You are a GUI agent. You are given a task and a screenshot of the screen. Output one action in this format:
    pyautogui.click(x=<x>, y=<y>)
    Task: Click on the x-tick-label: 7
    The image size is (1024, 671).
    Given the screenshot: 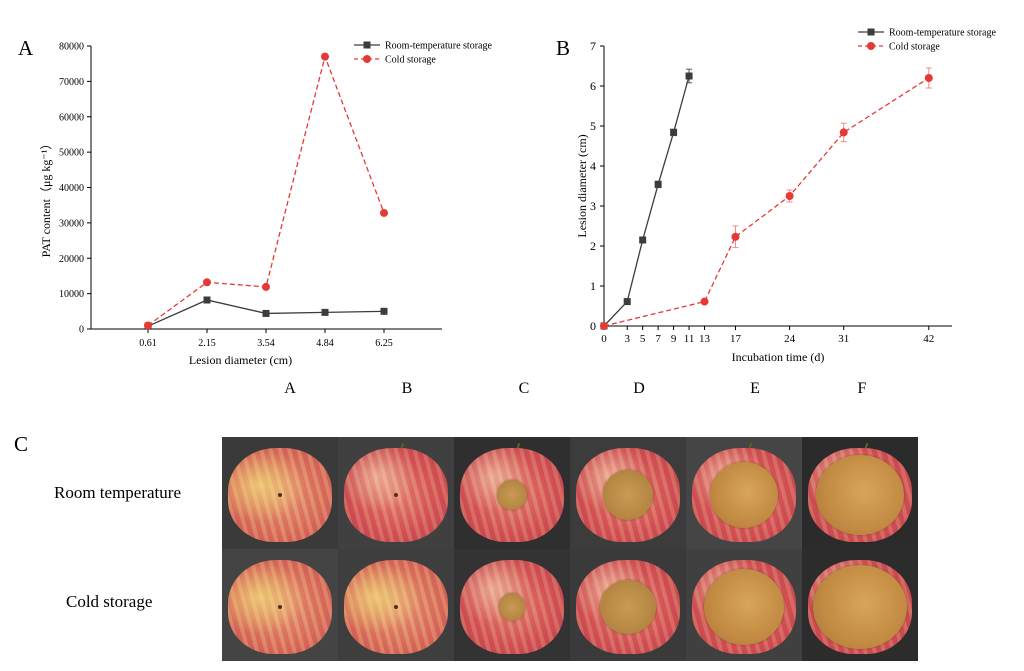 What is the action you would take?
    pyautogui.click(x=658, y=339)
    